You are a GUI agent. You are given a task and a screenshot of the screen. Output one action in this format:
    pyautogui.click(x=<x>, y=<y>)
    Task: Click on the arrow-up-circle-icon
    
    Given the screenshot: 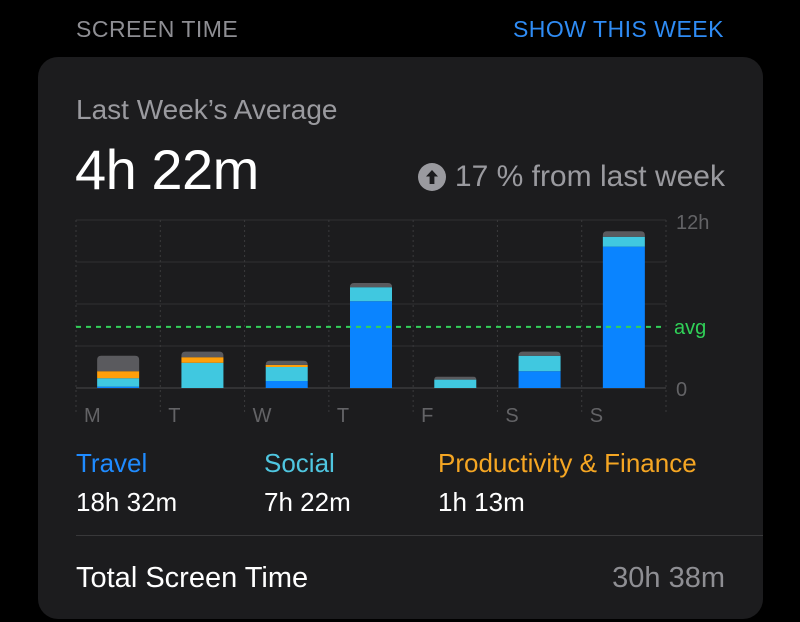 What is the action you would take?
    pyautogui.click(x=431, y=177)
    